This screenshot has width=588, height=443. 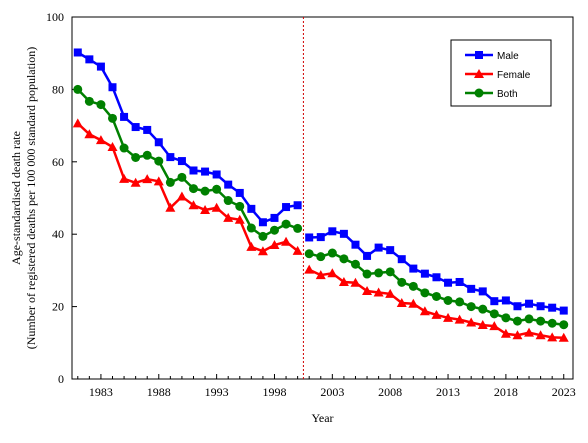 I want to click on legend-marker-both, so click(x=479, y=93).